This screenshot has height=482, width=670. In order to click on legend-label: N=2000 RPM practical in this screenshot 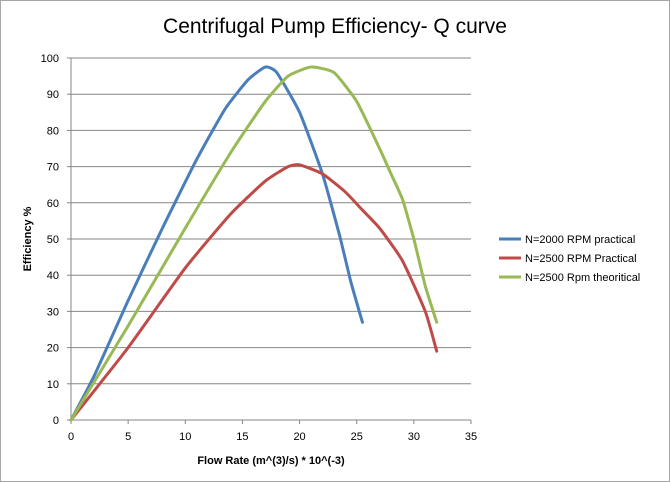, I will do `click(580, 240)`.